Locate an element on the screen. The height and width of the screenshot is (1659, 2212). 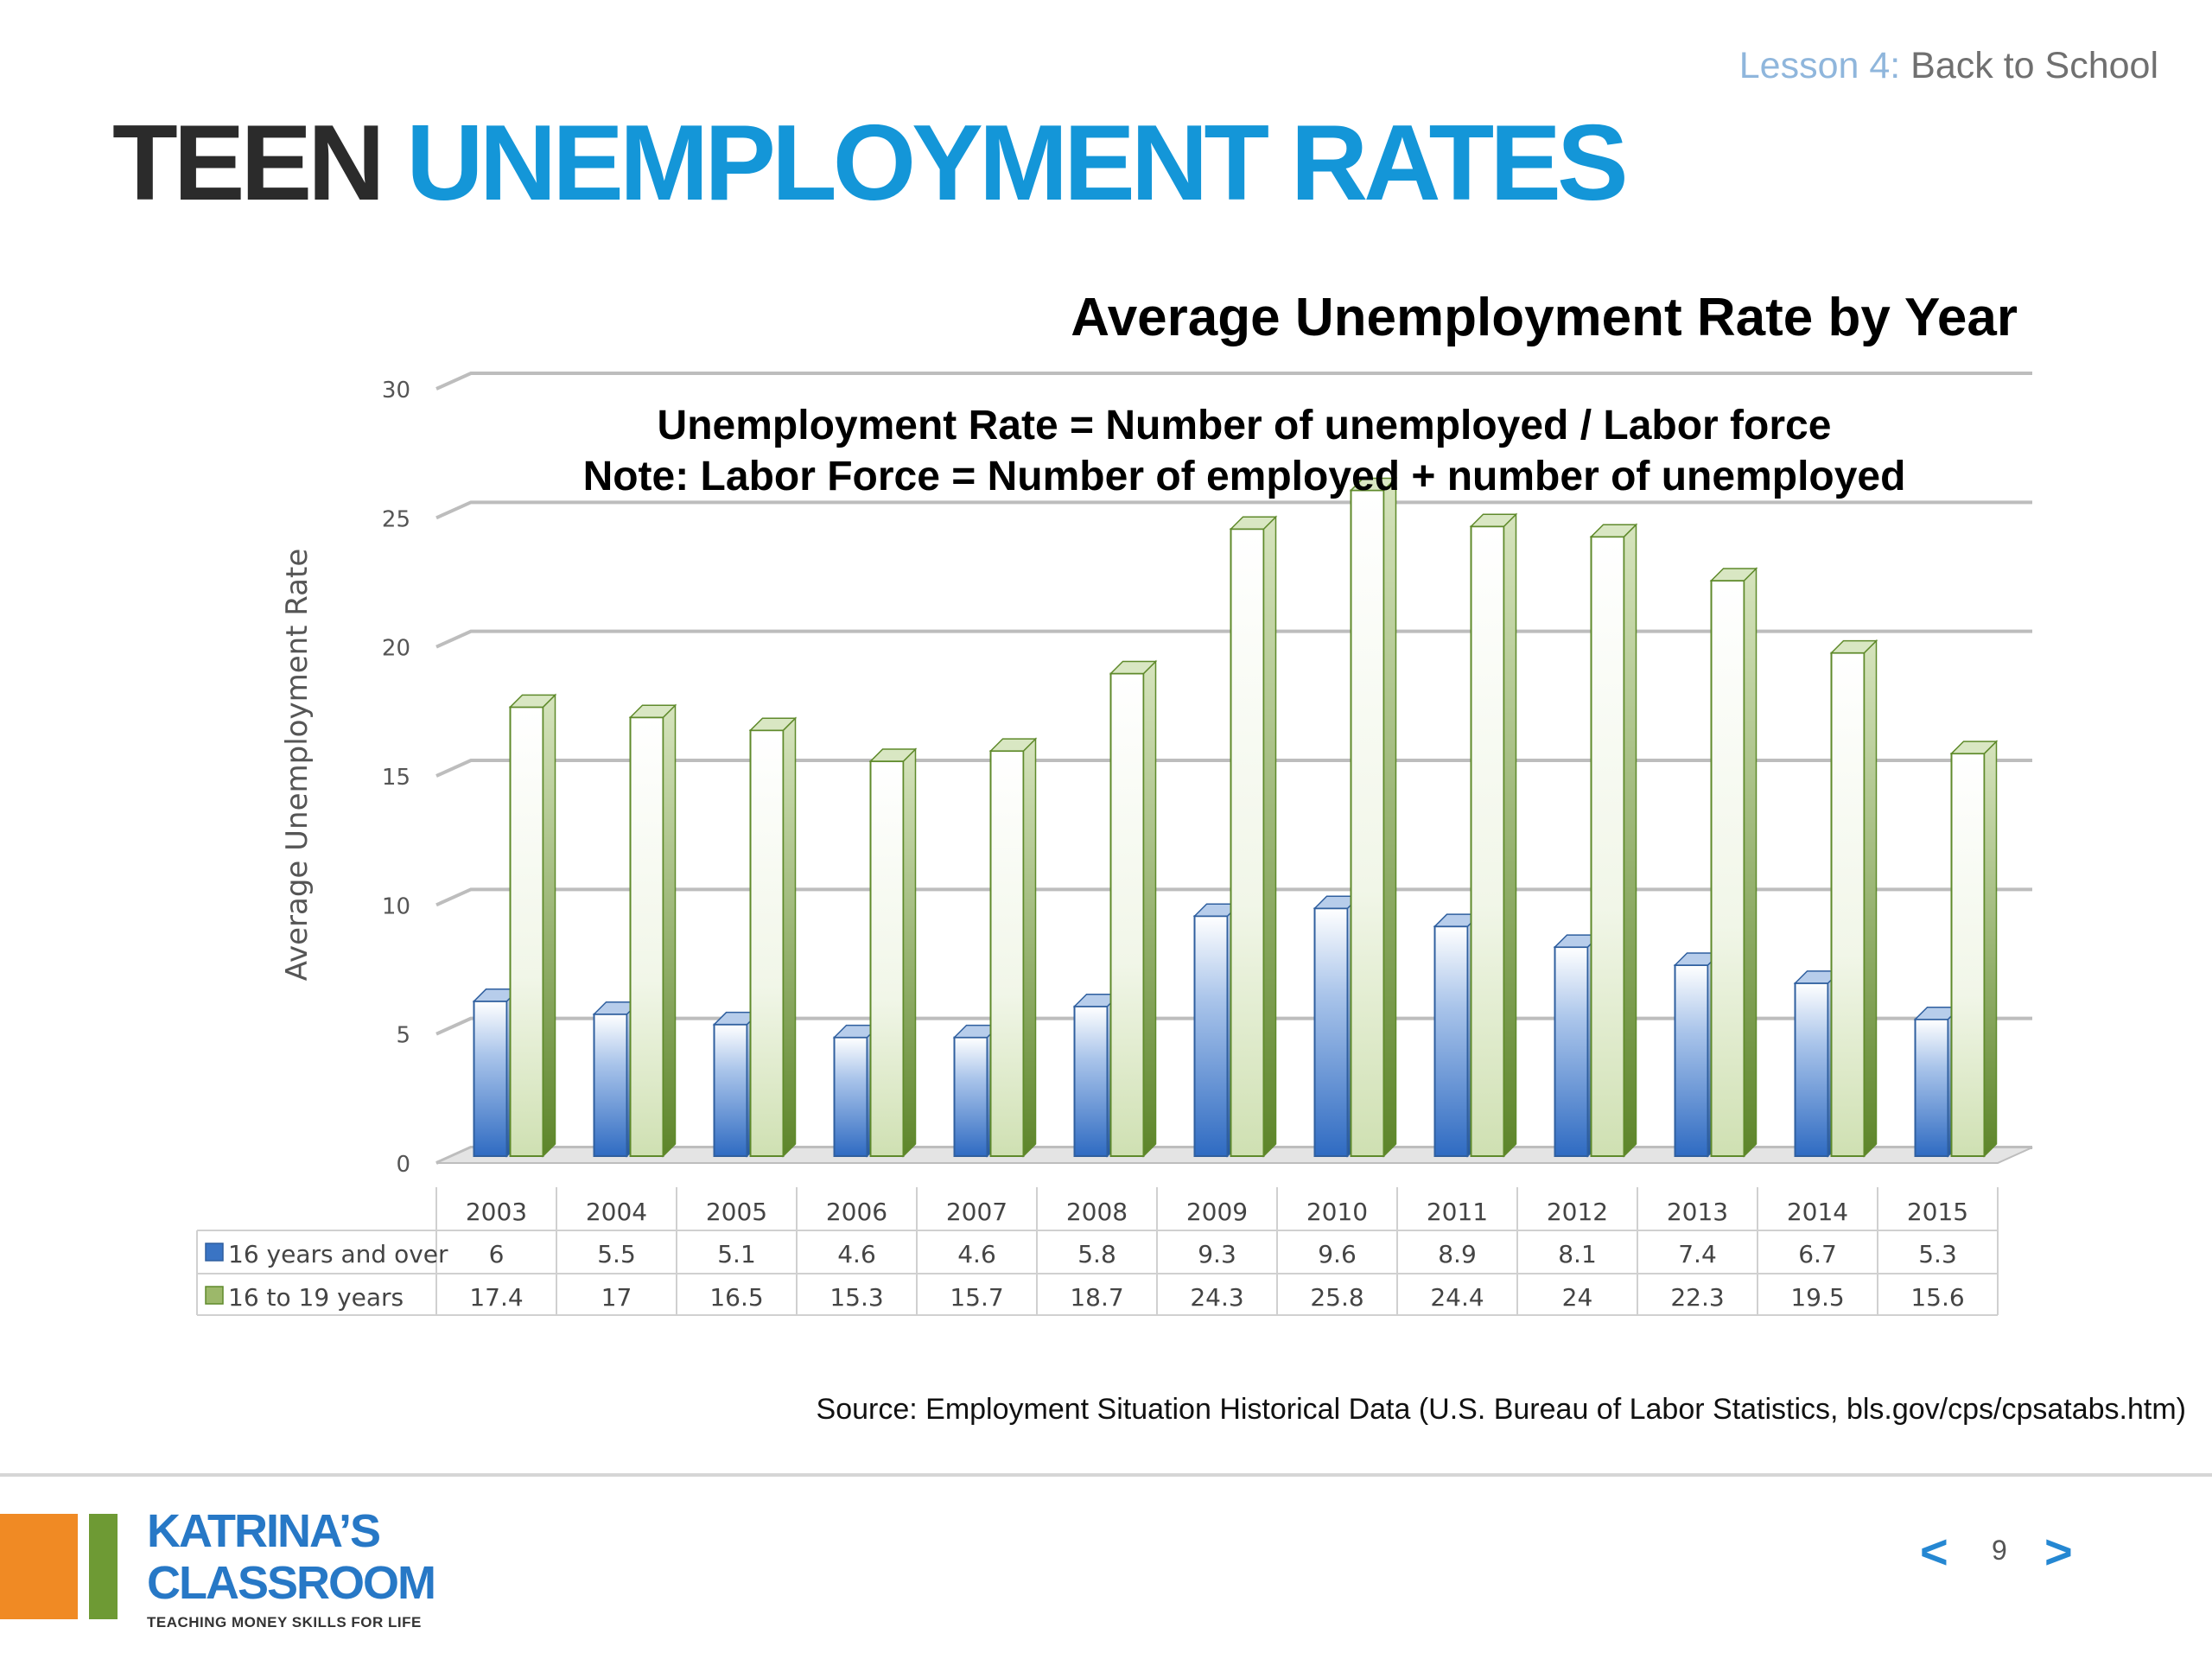
data-label: 7.4 is located at coordinates (1697, 1254).